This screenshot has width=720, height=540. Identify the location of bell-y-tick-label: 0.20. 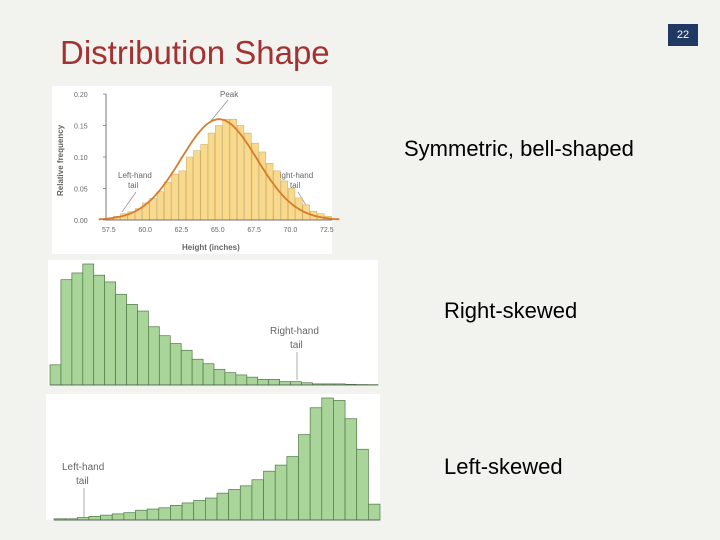
(81, 95).